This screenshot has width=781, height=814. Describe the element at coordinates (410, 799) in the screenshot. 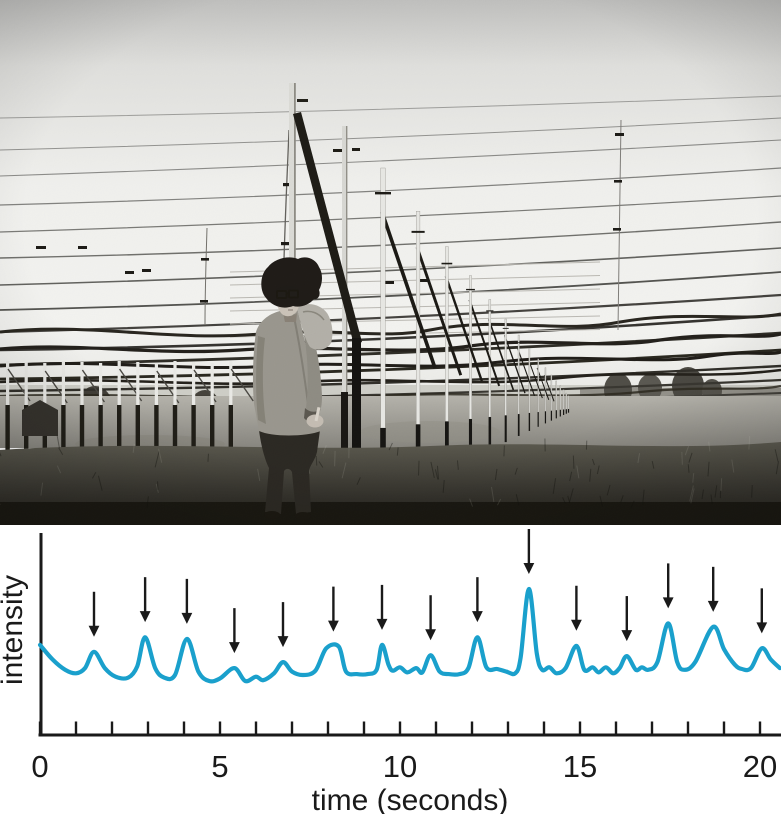

I see `x-axis-label: time (seconds)` at that location.